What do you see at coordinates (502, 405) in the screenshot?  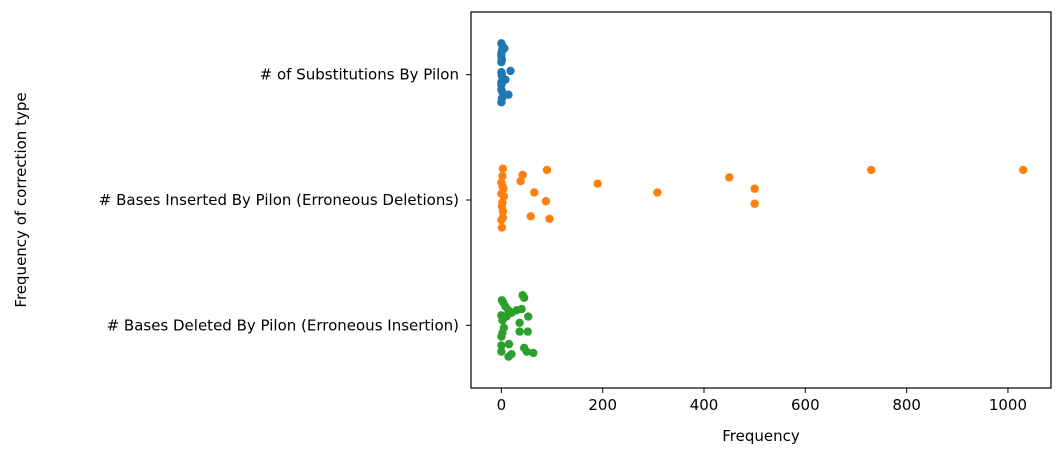 I see `x-tick-label: 0` at bounding box center [502, 405].